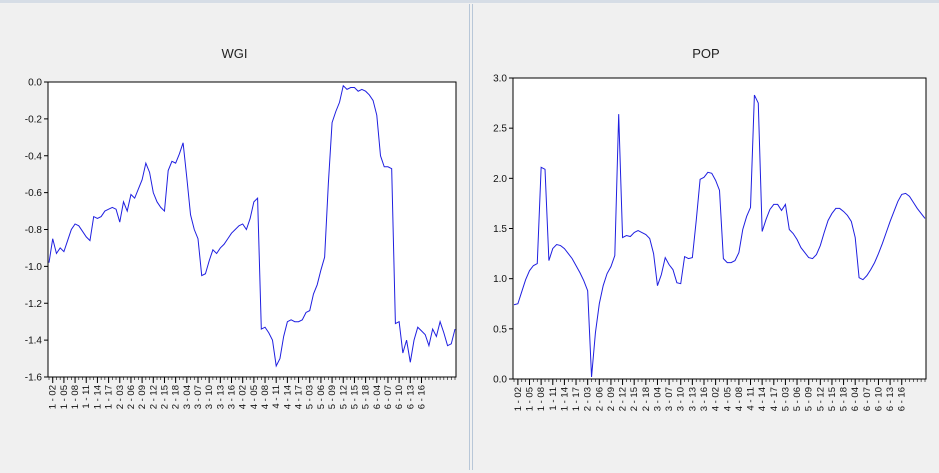  What do you see at coordinates (500, 329) in the screenshot?
I see `y-tick-label: 0.5` at bounding box center [500, 329].